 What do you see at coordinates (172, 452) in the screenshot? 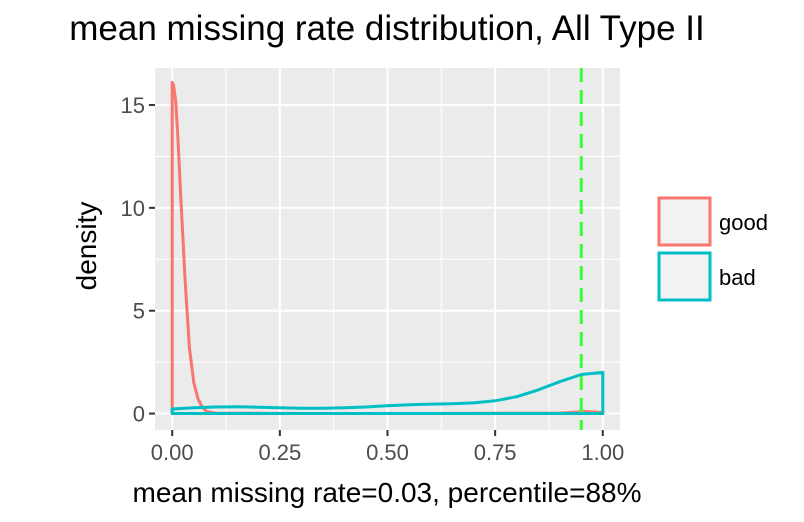
I see `x-tick-label: 0.00` at bounding box center [172, 452].